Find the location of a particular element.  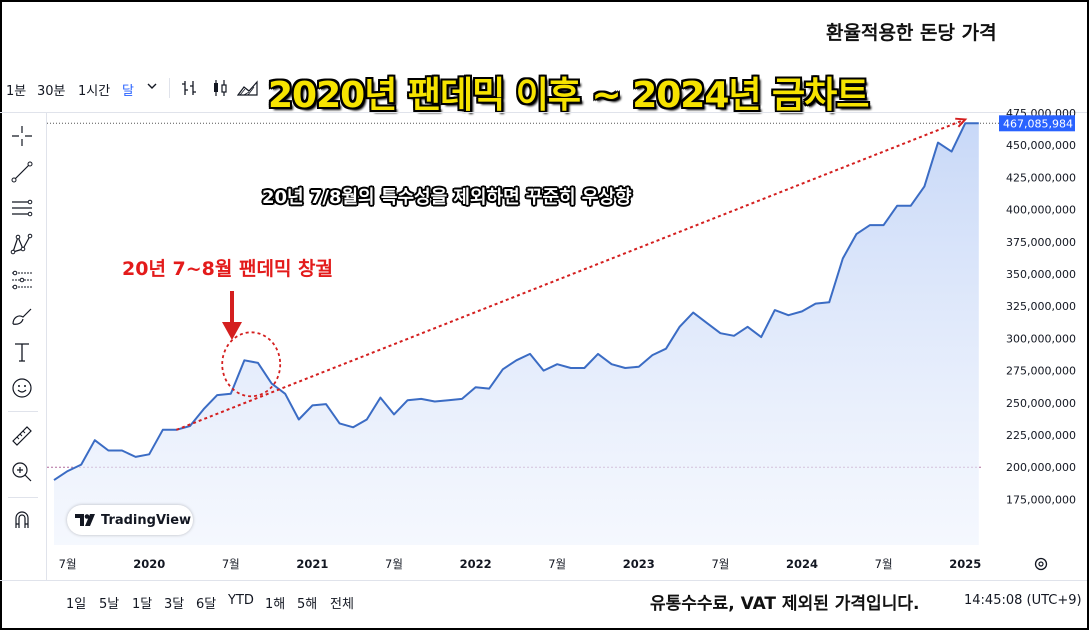

timeframe-dropdown-chevron-down-icon is located at coordinates (152, 87).